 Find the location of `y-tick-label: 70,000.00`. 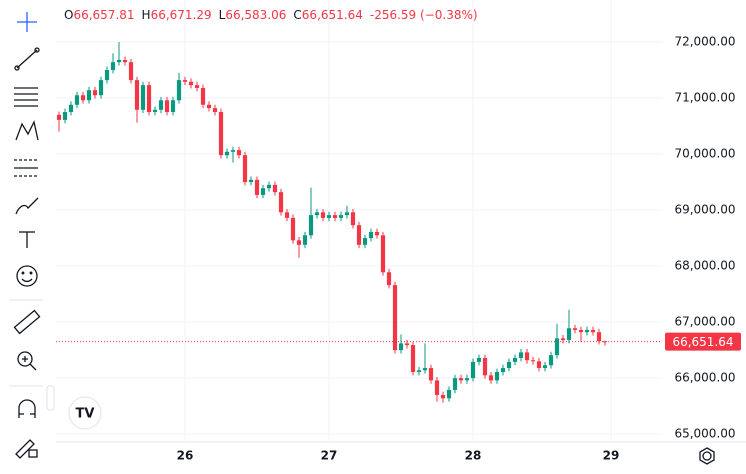

y-tick-label: 70,000.00 is located at coordinates (704, 154).